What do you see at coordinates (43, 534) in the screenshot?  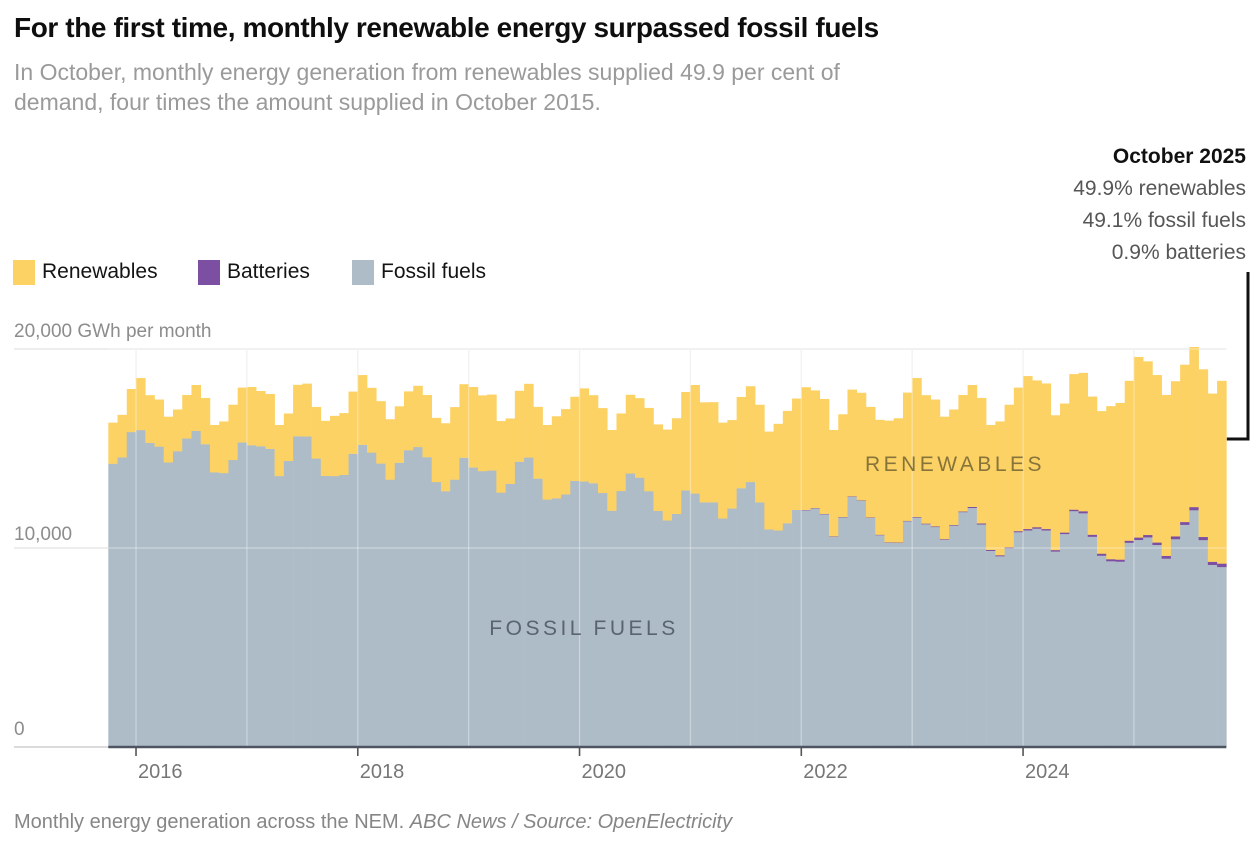 I see `y-axis-label-10000: 10,000` at bounding box center [43, 534].